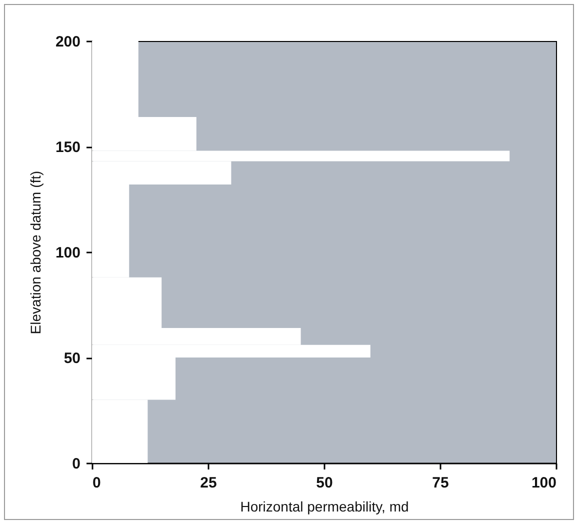 Image resolution: width=580 pixels, height=526 pixels. What do you see at coordinates (67, 42) in the screenshot?
I see `y-tick-label: 200` at bounding box center [67, 42].